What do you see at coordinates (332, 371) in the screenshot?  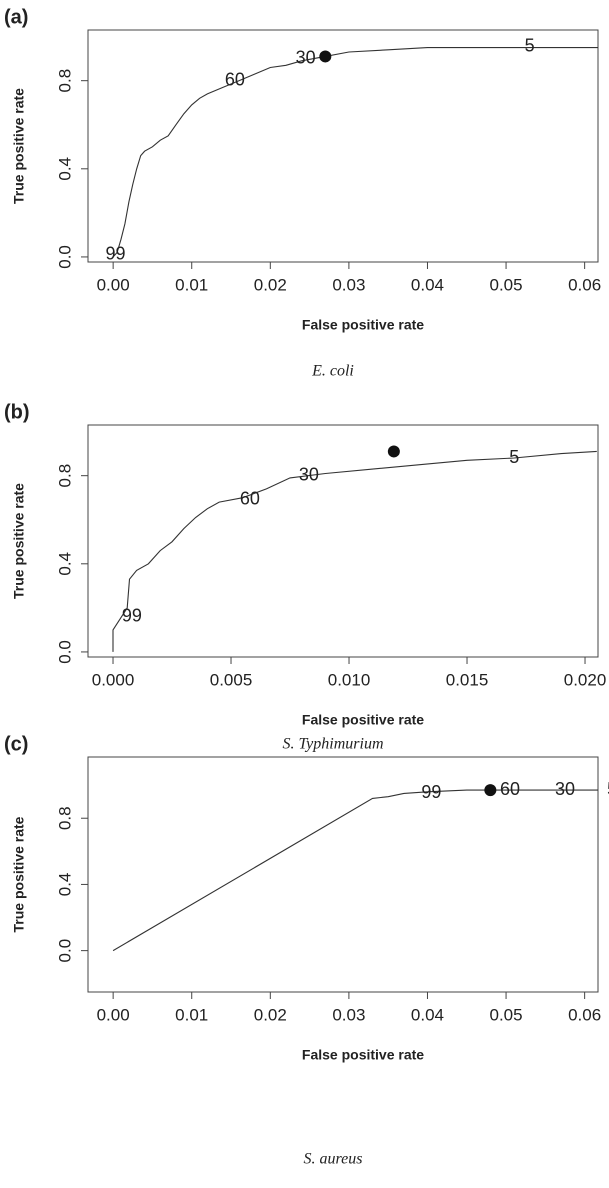 I see `caption: E. coli` at bounding box center [332, 371].